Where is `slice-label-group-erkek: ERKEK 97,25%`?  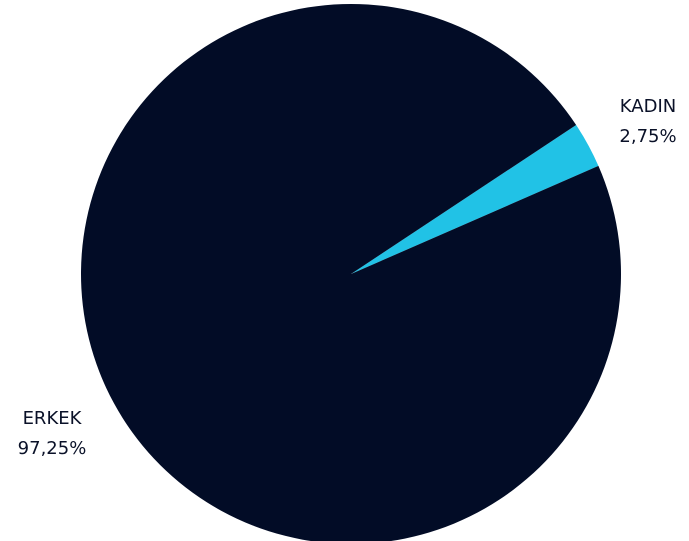 slice-label-group-erkek: ERKEK 97,25% is located at coordinates (52, 433).